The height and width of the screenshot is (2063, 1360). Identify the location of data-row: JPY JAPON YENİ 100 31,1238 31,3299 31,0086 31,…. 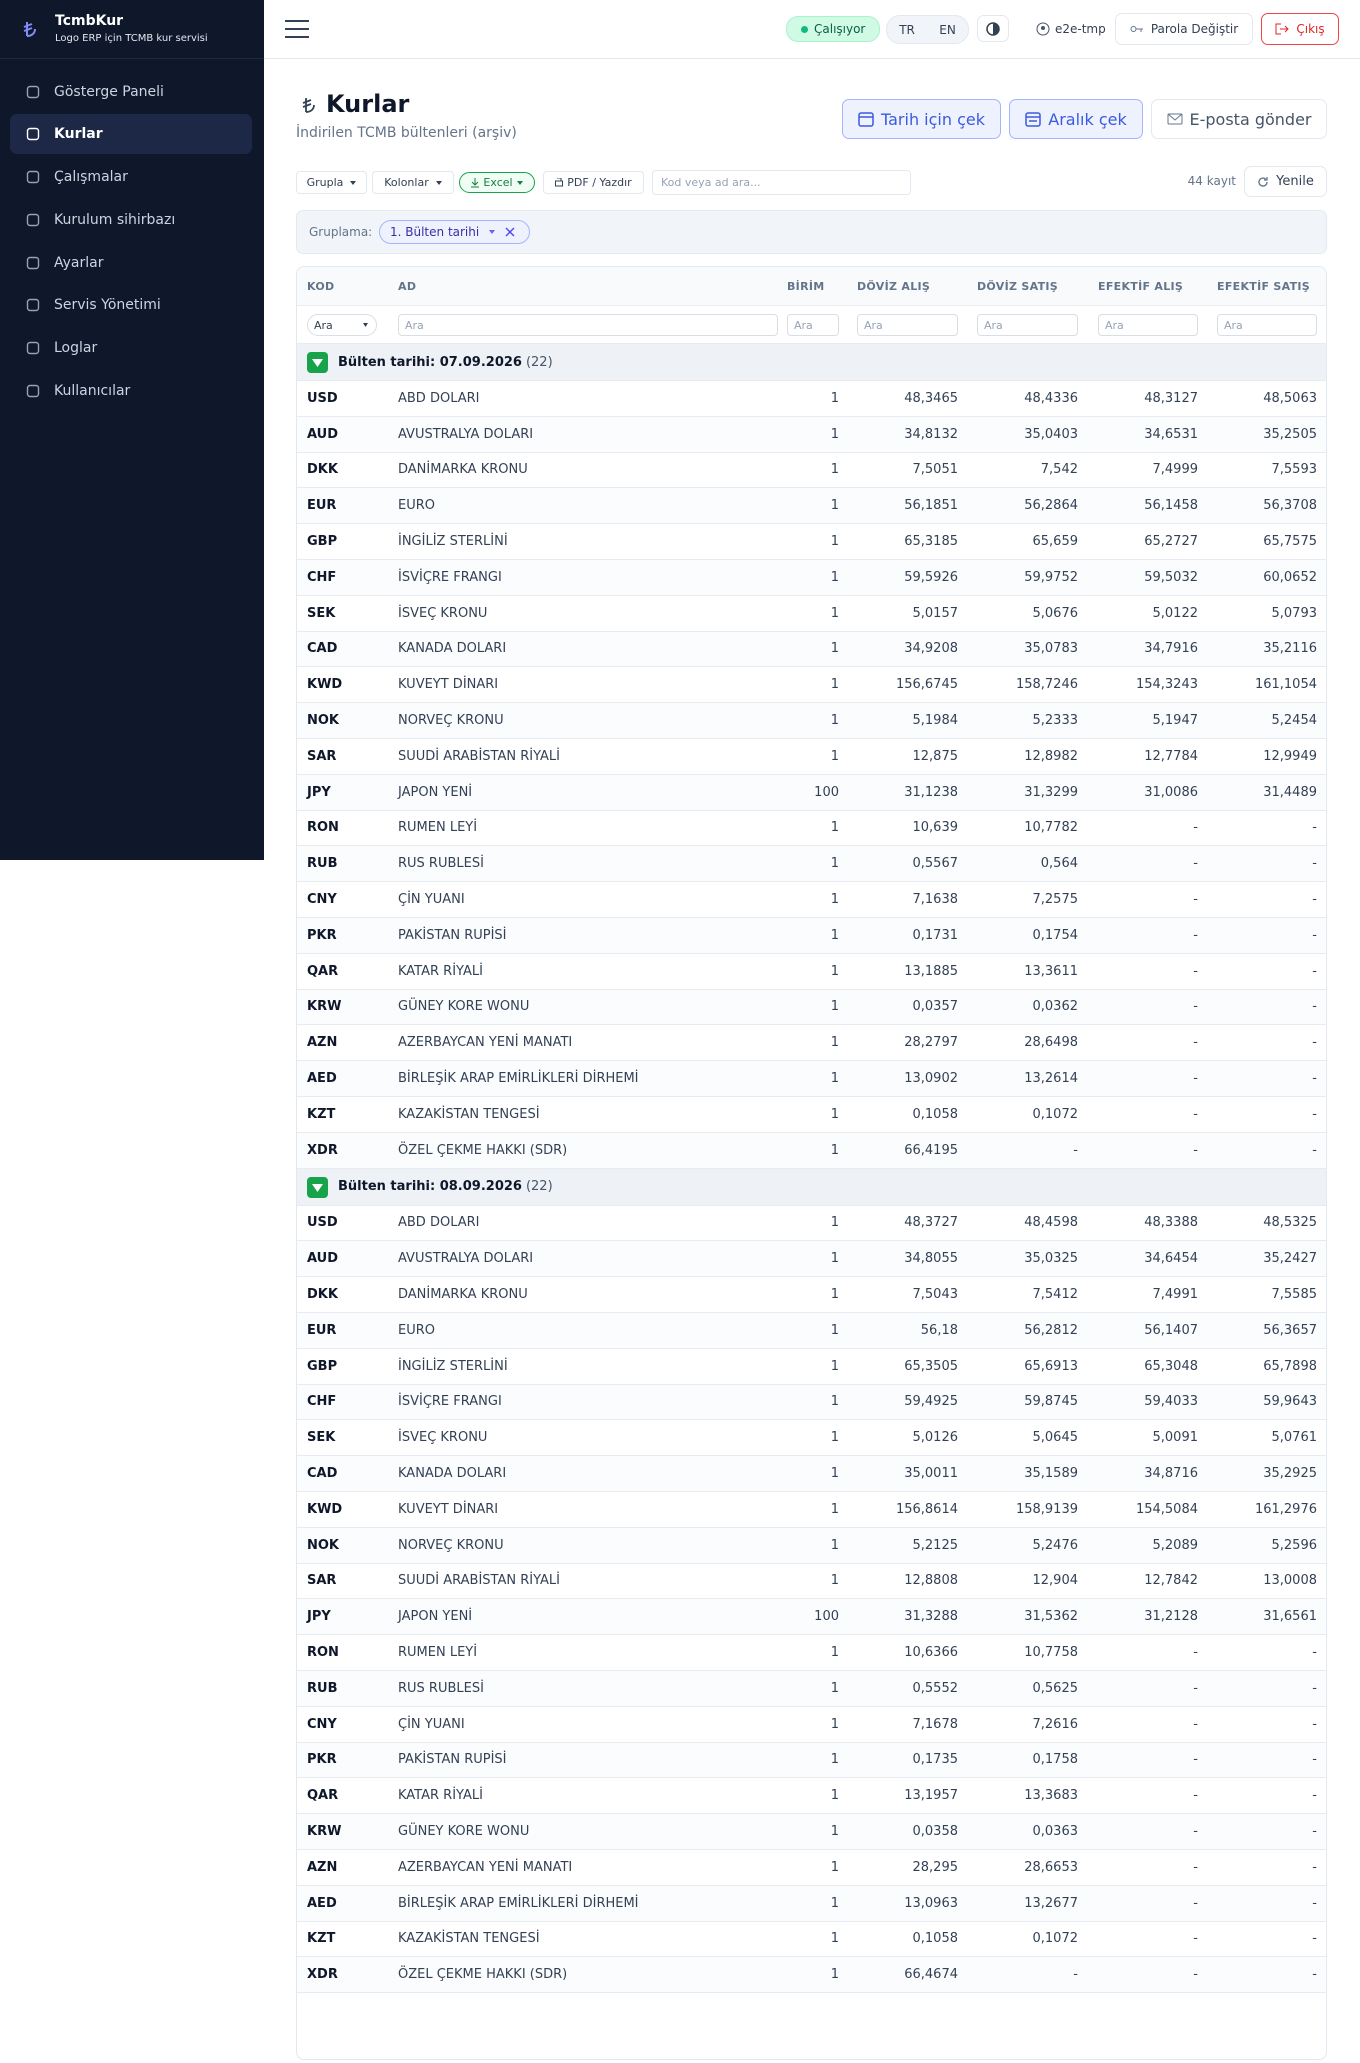
(811, 792).